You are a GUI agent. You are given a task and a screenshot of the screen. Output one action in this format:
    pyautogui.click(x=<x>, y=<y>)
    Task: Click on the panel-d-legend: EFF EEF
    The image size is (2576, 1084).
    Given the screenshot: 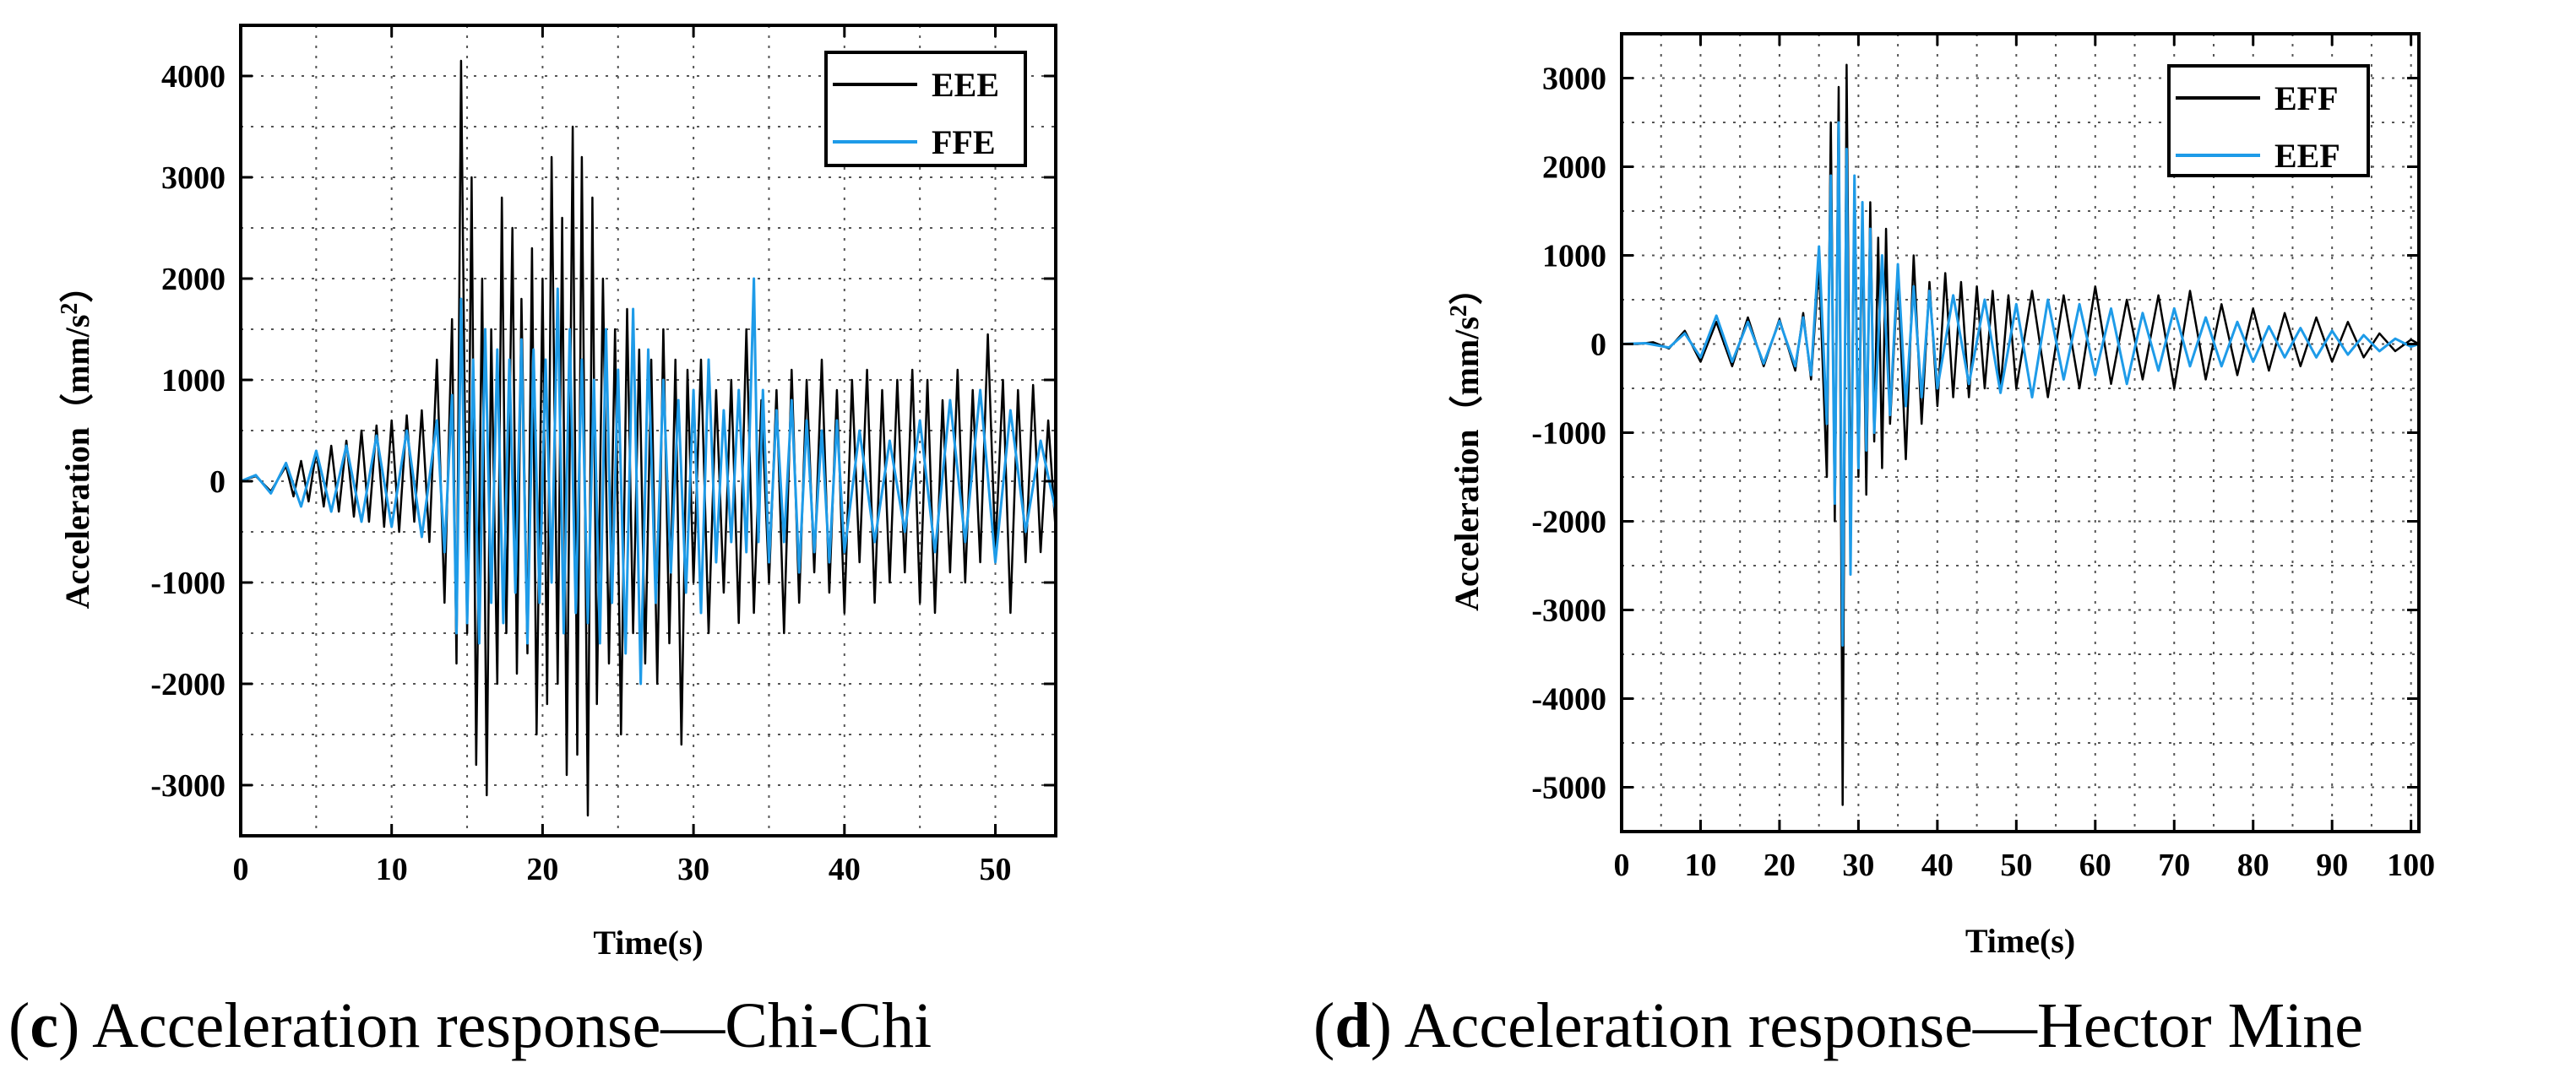 What is the action you would take?
    pyautogui.click(x=2268, y=120)
    